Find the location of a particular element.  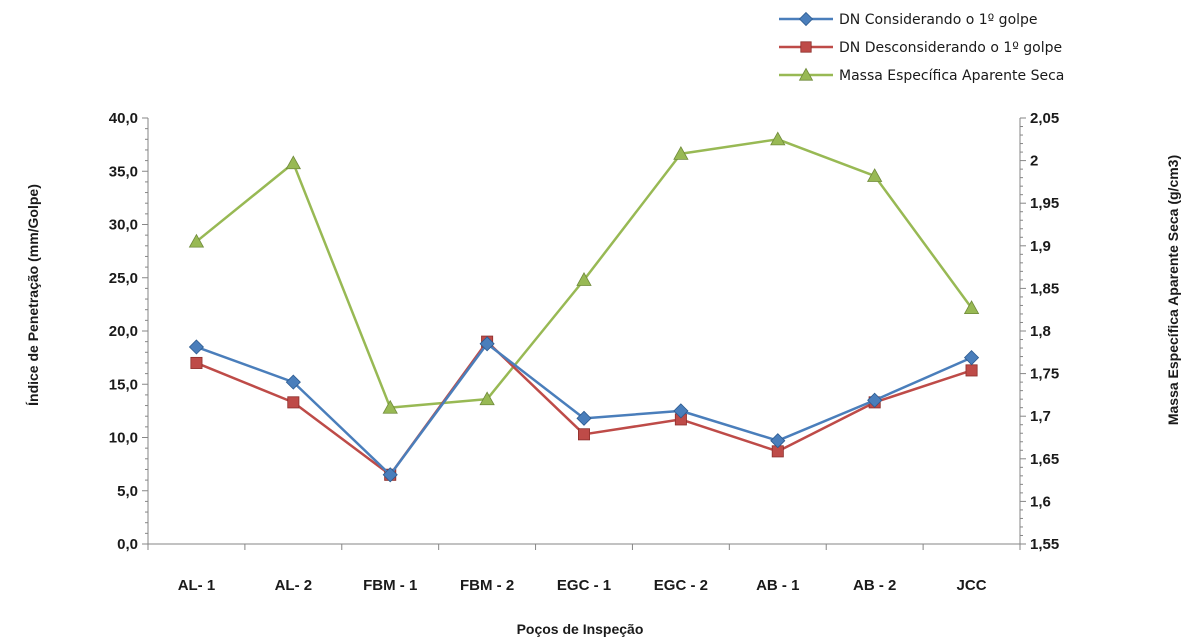

left-tick-label: 25,0 is located at coordinates (123, 278).